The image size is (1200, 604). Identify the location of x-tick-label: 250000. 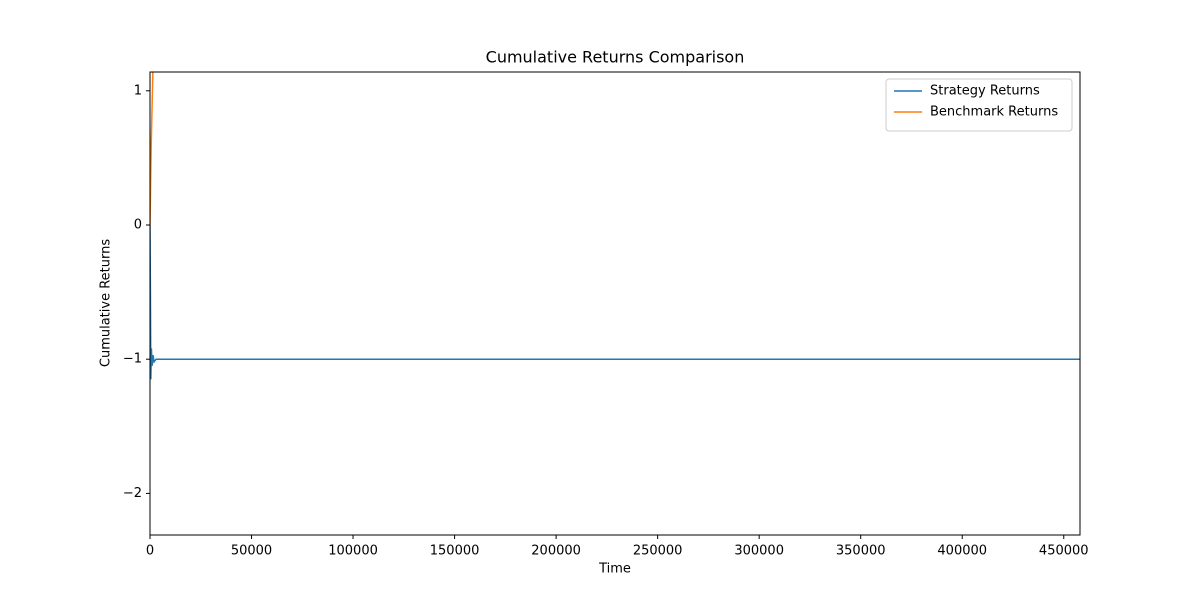
(658, 551).